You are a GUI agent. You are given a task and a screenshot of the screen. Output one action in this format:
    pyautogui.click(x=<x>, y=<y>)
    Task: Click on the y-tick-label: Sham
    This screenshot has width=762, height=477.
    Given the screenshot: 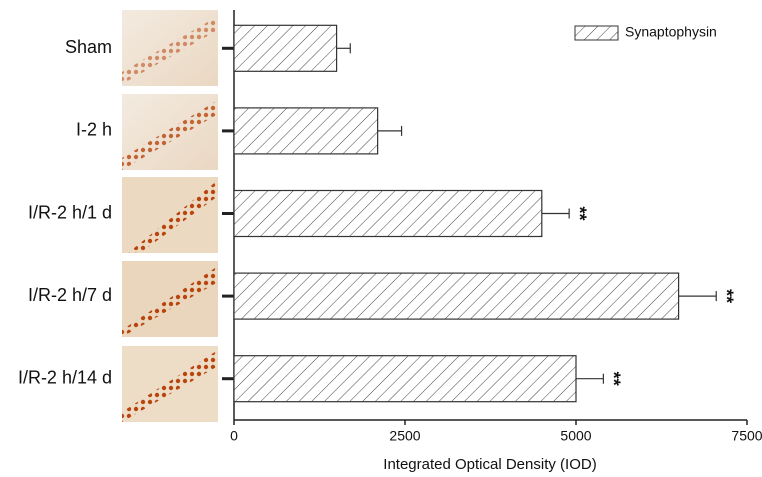 What is the action you would take?
    pyautogui.click(x=88, y=47)
    